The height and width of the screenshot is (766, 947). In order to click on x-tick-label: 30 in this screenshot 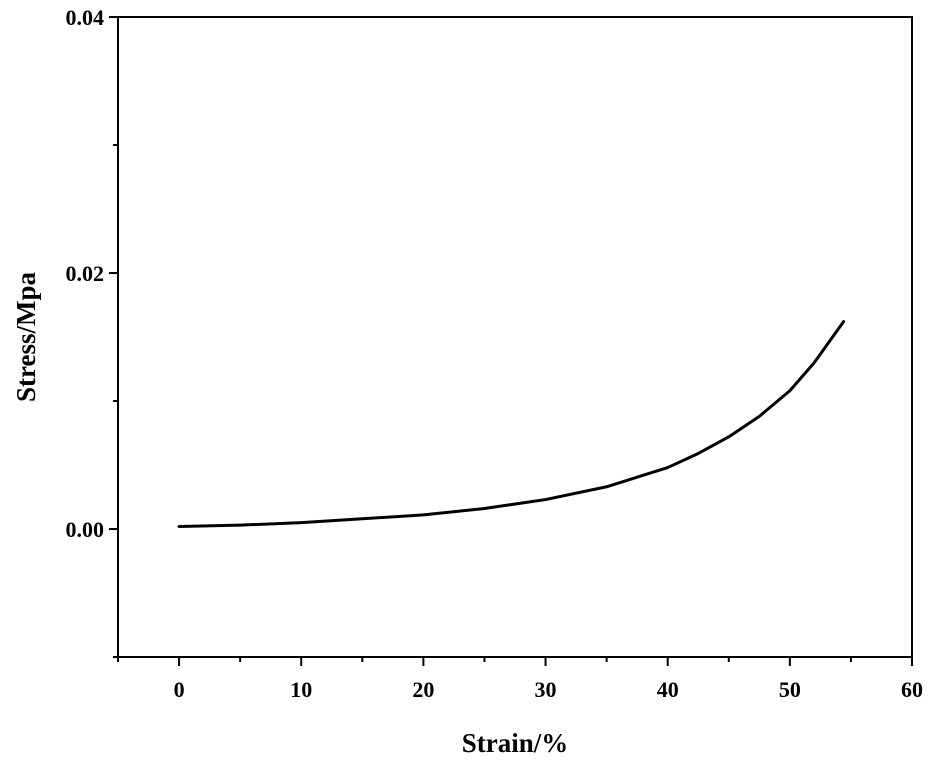, I will do `click(546, 689)`.